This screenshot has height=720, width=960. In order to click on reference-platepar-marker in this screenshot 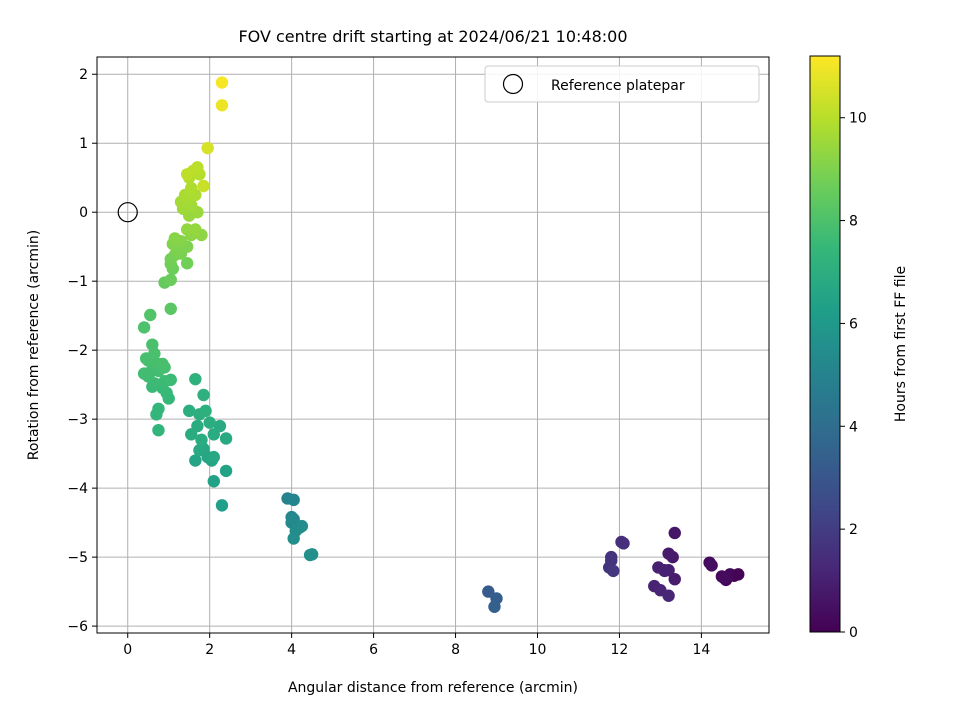, I will do `click(127, 212)`.